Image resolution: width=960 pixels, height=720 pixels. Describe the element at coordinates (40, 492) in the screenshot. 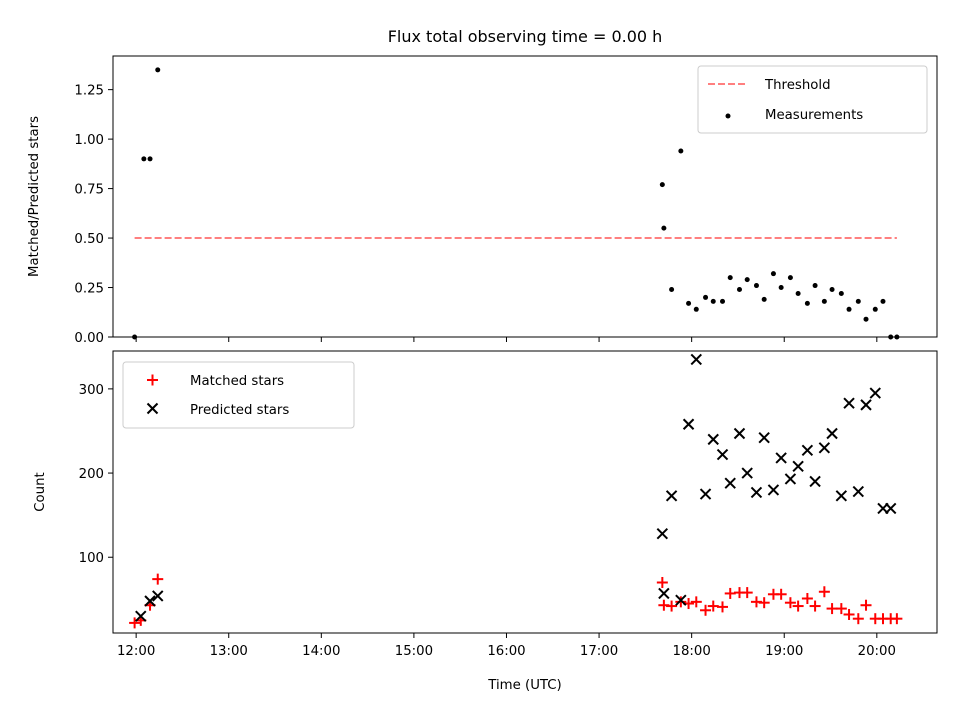

I see `bottom-chart-y-axis-label: Count` at that location.